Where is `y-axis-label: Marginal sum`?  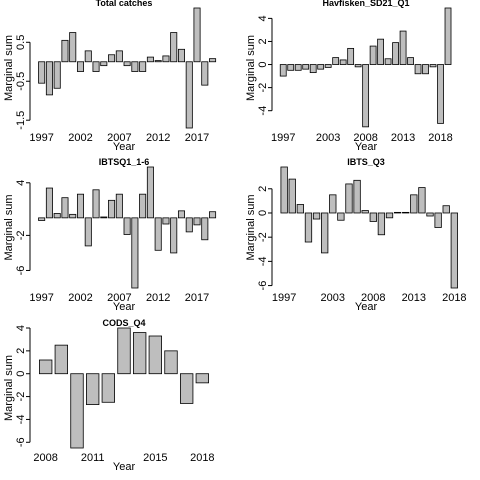 y-axis-label: Marginal sum is located at coordinates (9, 227).